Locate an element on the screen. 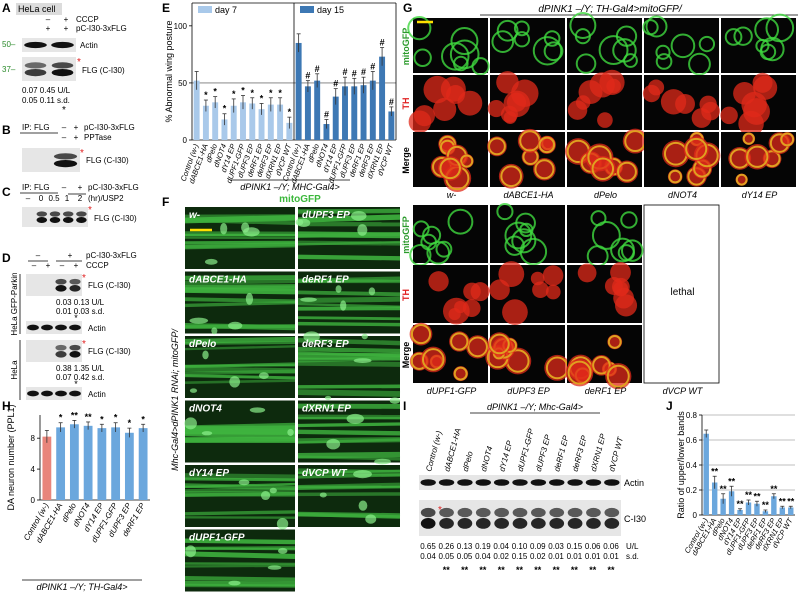 This screenshot has height=596, width=800. quantification: 0.15 is located at coordinates (520, 556).